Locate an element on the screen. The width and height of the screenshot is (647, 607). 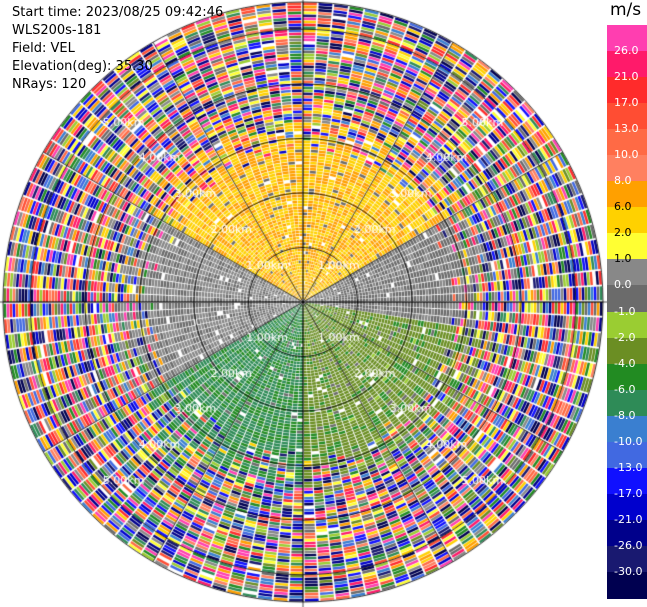
instrument-label: WLS200s-181 is located at coordinates (57, 30).